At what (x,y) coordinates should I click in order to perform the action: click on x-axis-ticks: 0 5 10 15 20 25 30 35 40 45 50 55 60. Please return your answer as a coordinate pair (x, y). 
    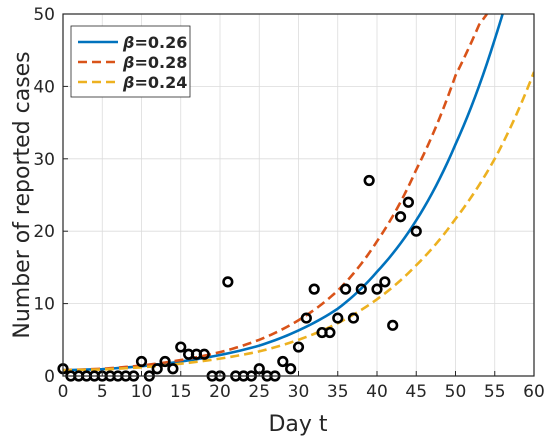
    Looking at the image, I should click on (301, 386).